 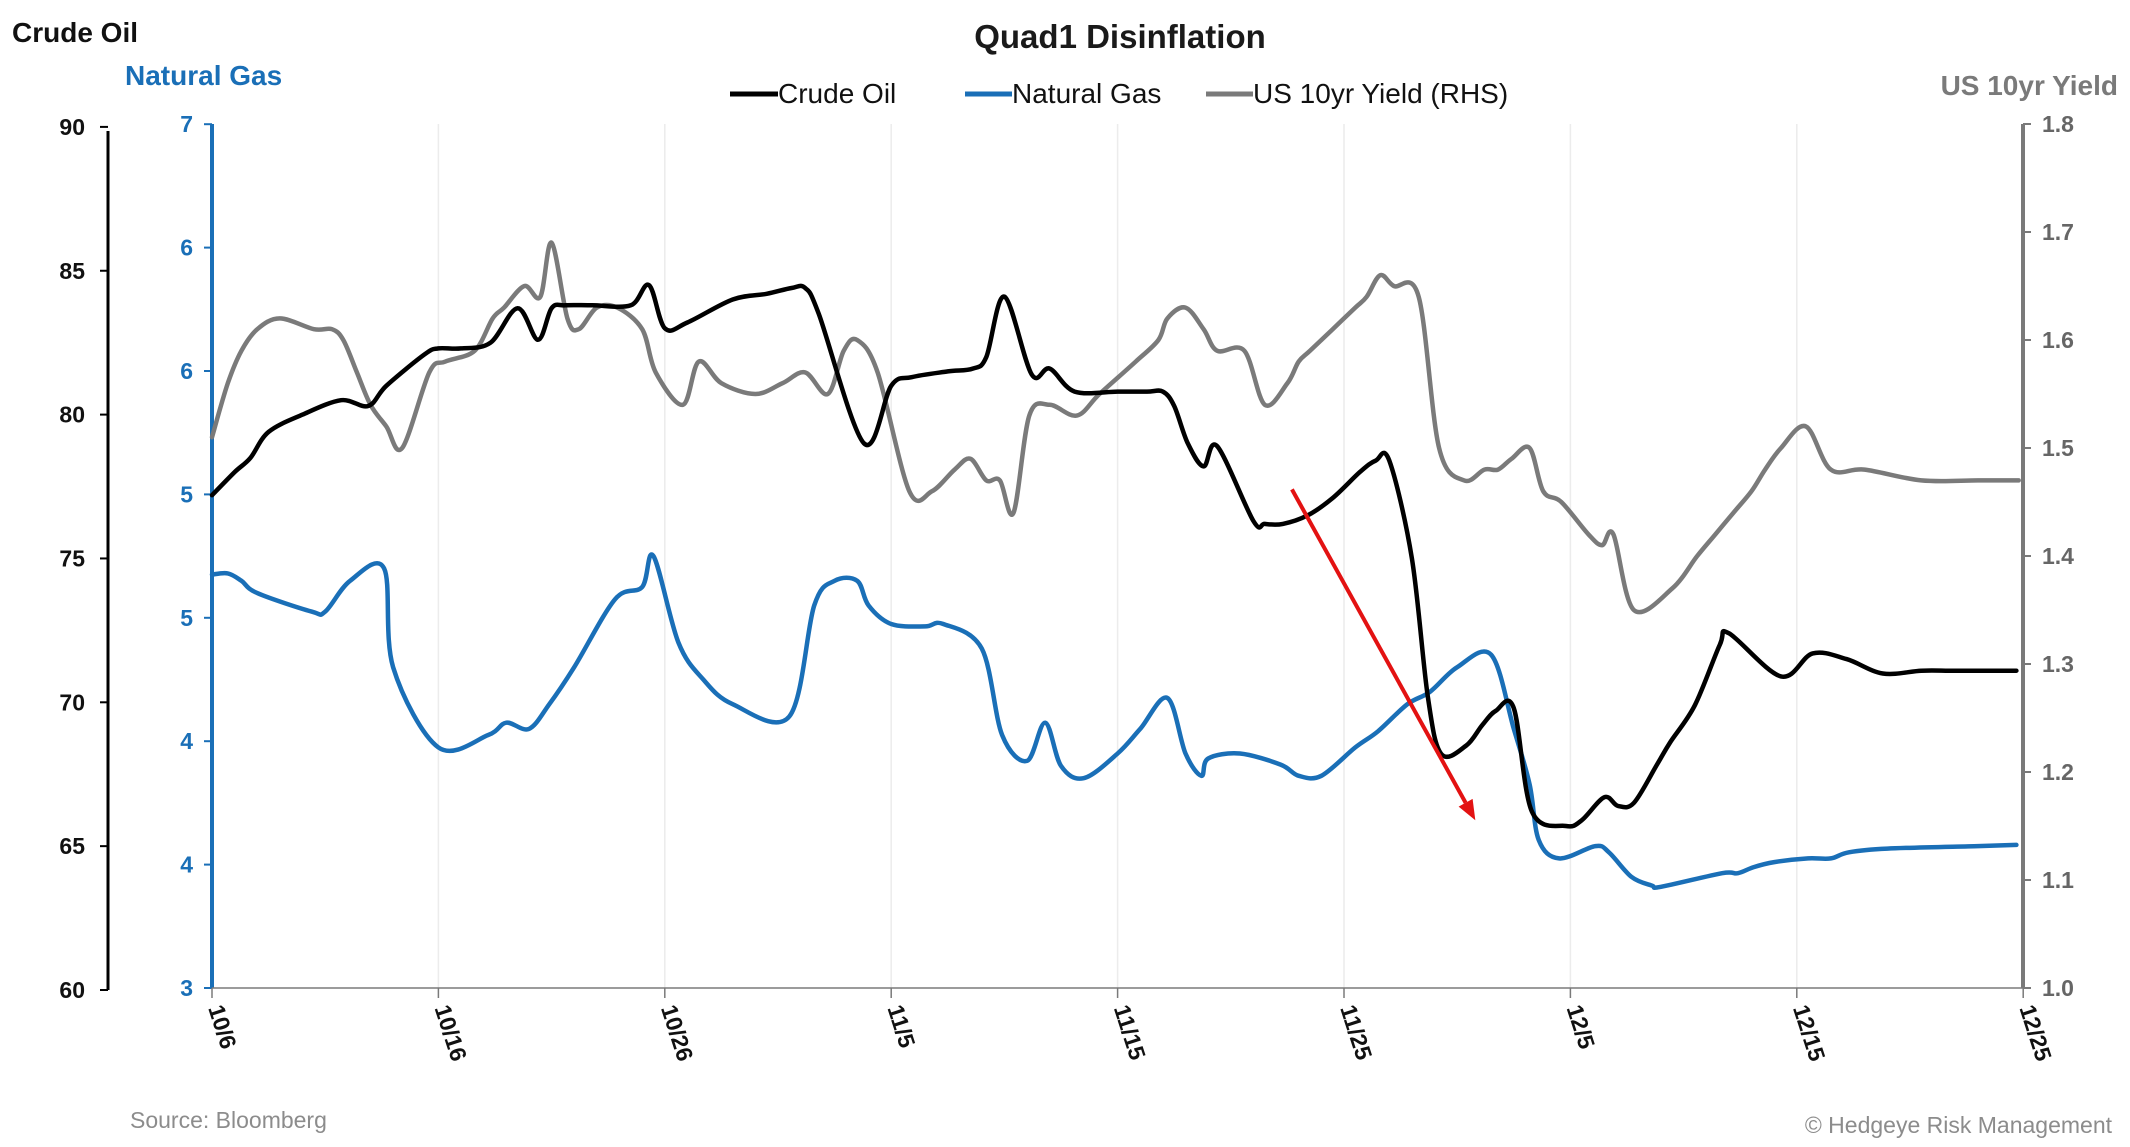 What do you see at coordinates (72, 415) in the screenshot?
I see `crude-tick-label: 80` at bounding box center [72, 415].